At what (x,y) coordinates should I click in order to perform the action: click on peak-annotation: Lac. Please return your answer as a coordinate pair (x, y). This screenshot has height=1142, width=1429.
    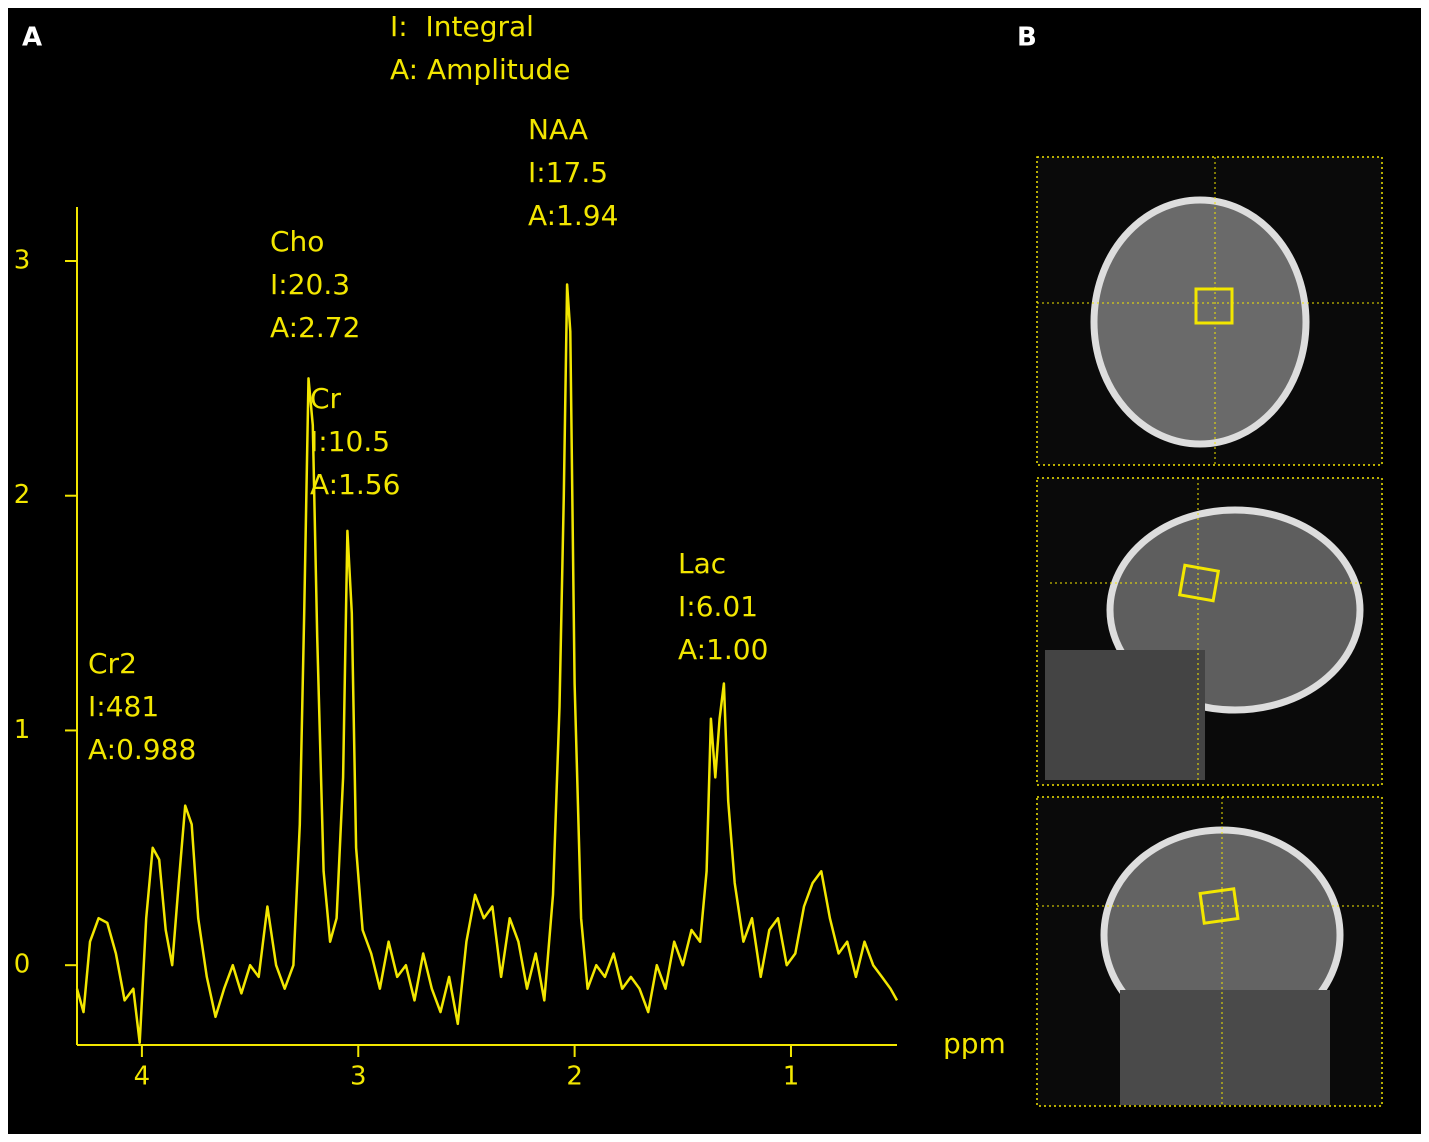
    Looking at the image, I should click on (702, 563).